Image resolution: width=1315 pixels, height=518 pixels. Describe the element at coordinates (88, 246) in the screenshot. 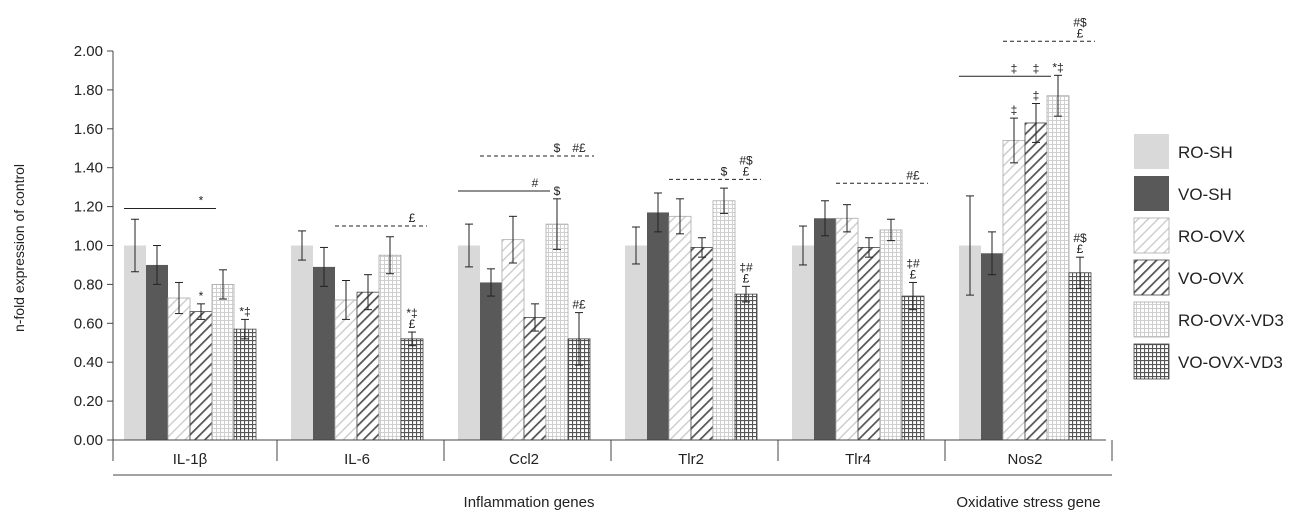

I see `y-tick-label: 1.00` at that location.